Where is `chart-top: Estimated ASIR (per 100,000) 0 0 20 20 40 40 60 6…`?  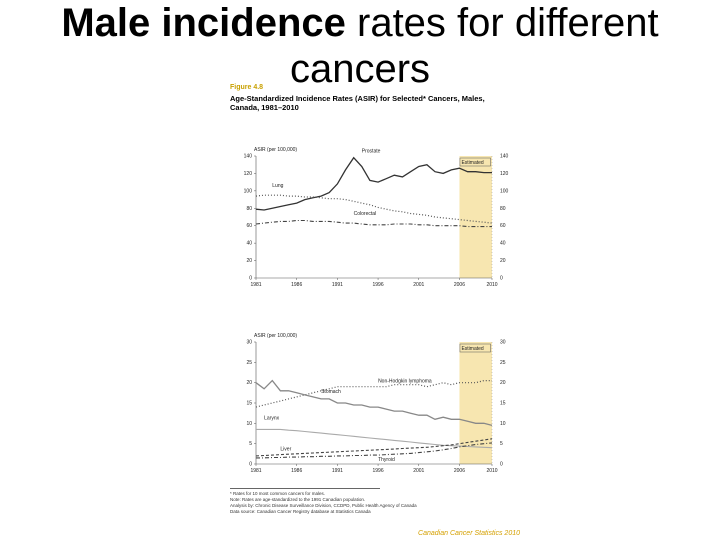 chart-top: Estimated ASIR (per 100,000) 0 0 20 20 40 40 60 6… is located at coordinates (376, 217).